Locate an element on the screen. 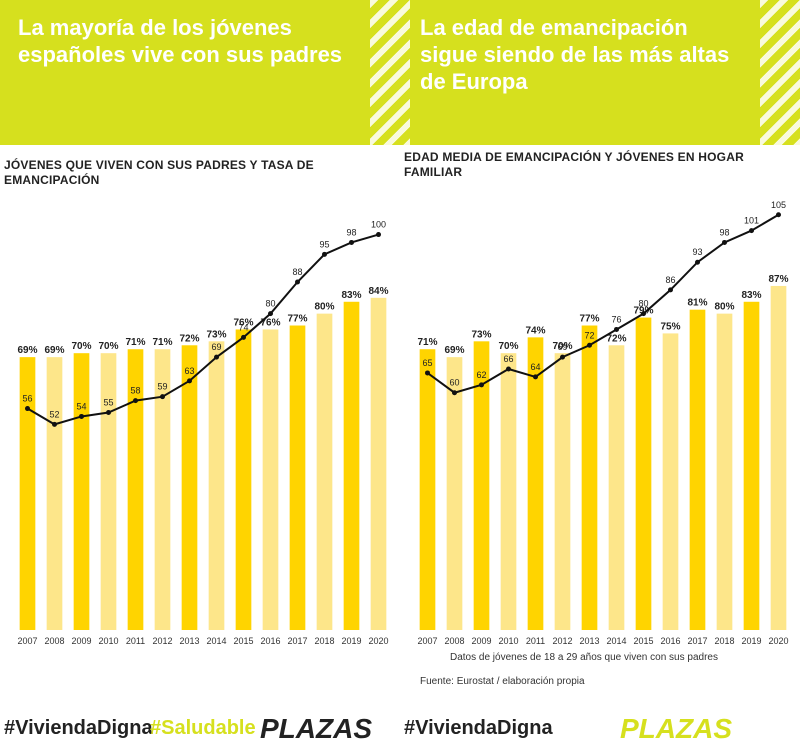 The width and height of the screenshot is (800, 750). brand-logo-left: PLAZAS is located at coordinates (316, 728).